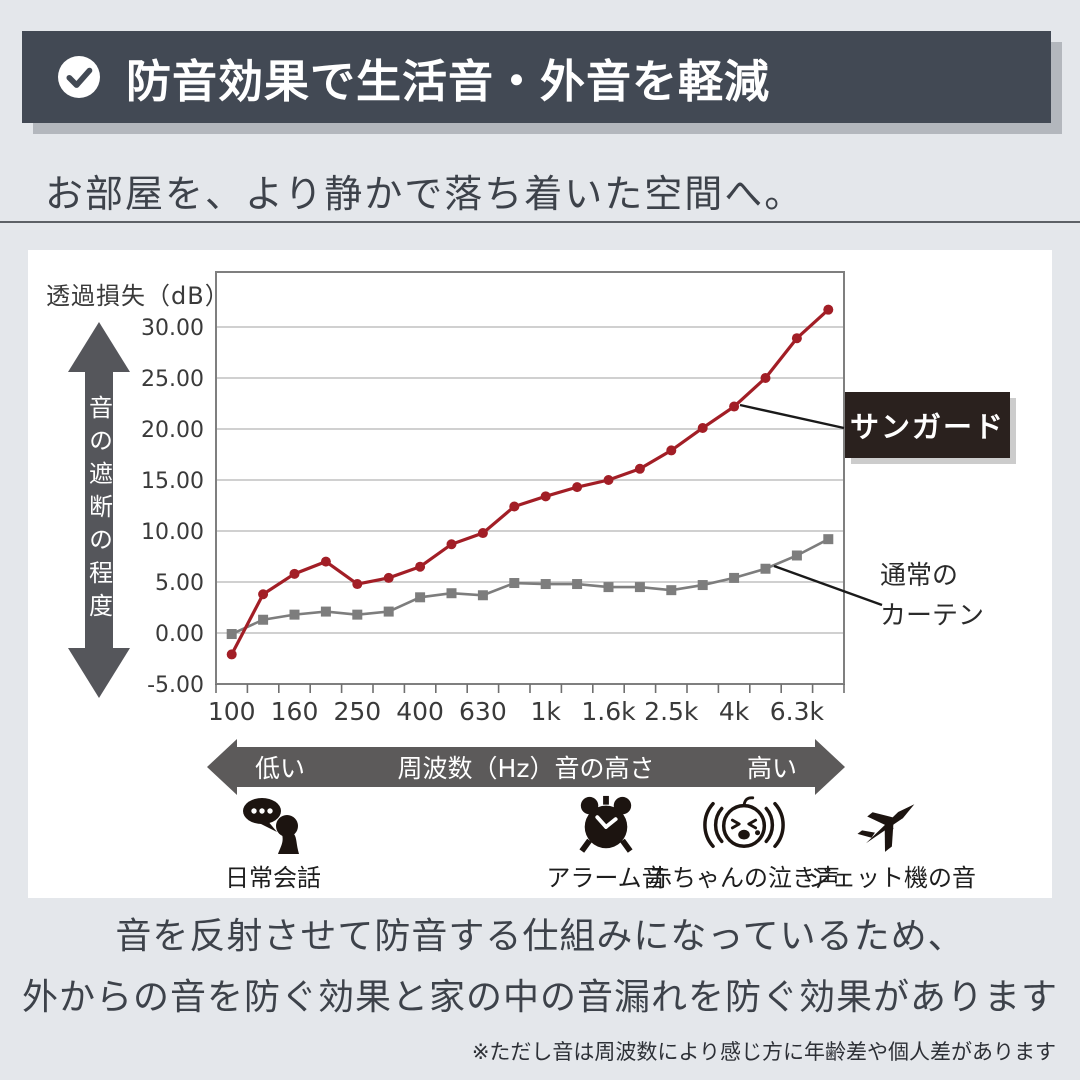 The width and height of the screenshot is (1080, 1080). I want to click on divider-line, so click(540, 222).